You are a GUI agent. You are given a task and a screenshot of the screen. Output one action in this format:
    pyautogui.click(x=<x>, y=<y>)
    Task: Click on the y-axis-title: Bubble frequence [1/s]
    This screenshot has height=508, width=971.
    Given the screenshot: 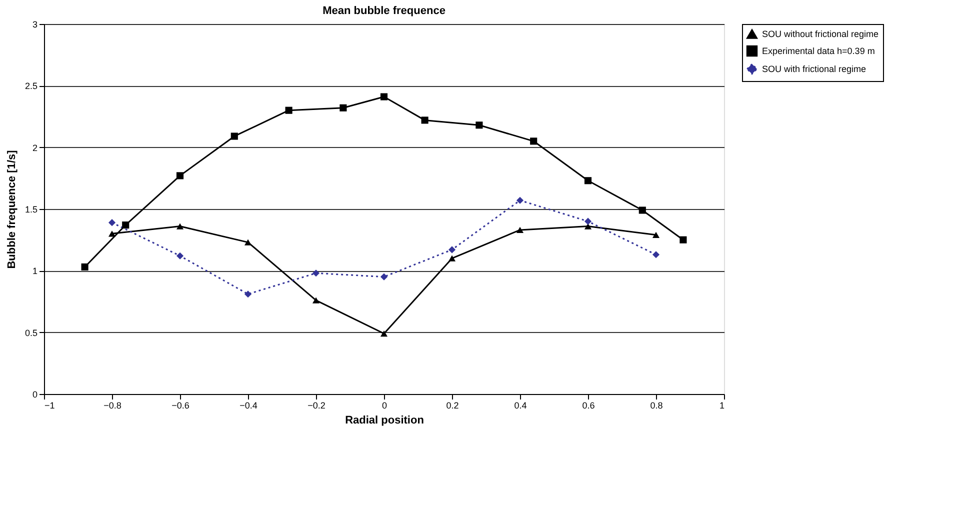 What is the action you would take?
    pyautogui.click(x=12, y=209)
    